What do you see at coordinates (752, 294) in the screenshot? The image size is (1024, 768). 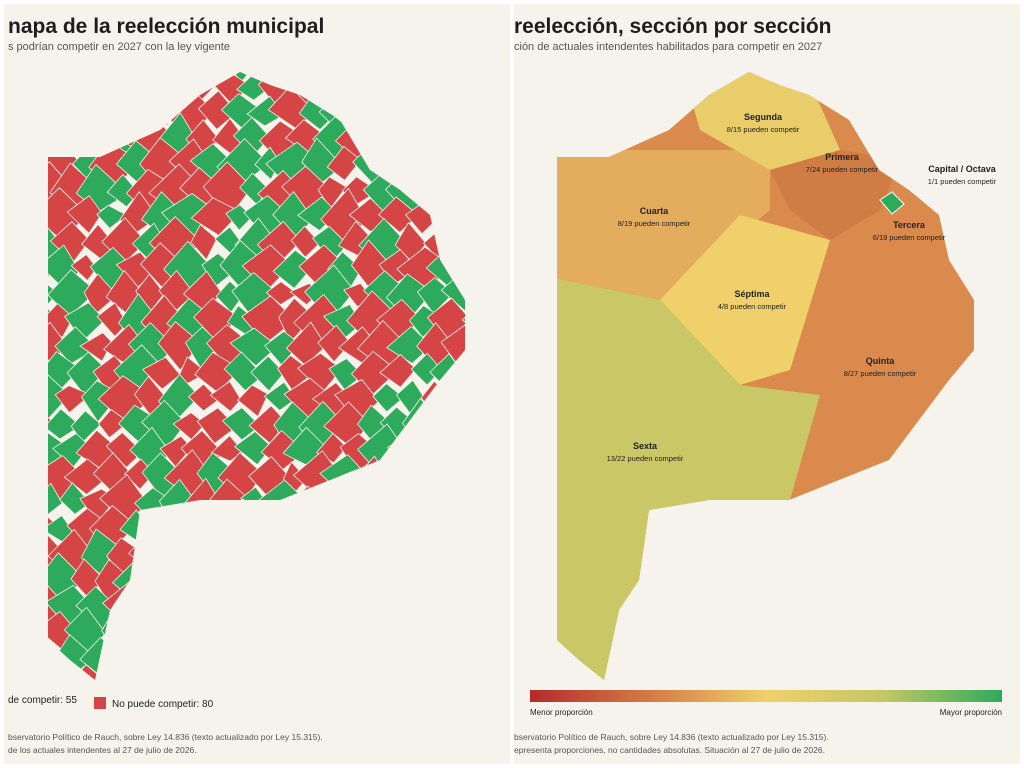 I see `section-name: Séptima` at bounding box center [752, 294].